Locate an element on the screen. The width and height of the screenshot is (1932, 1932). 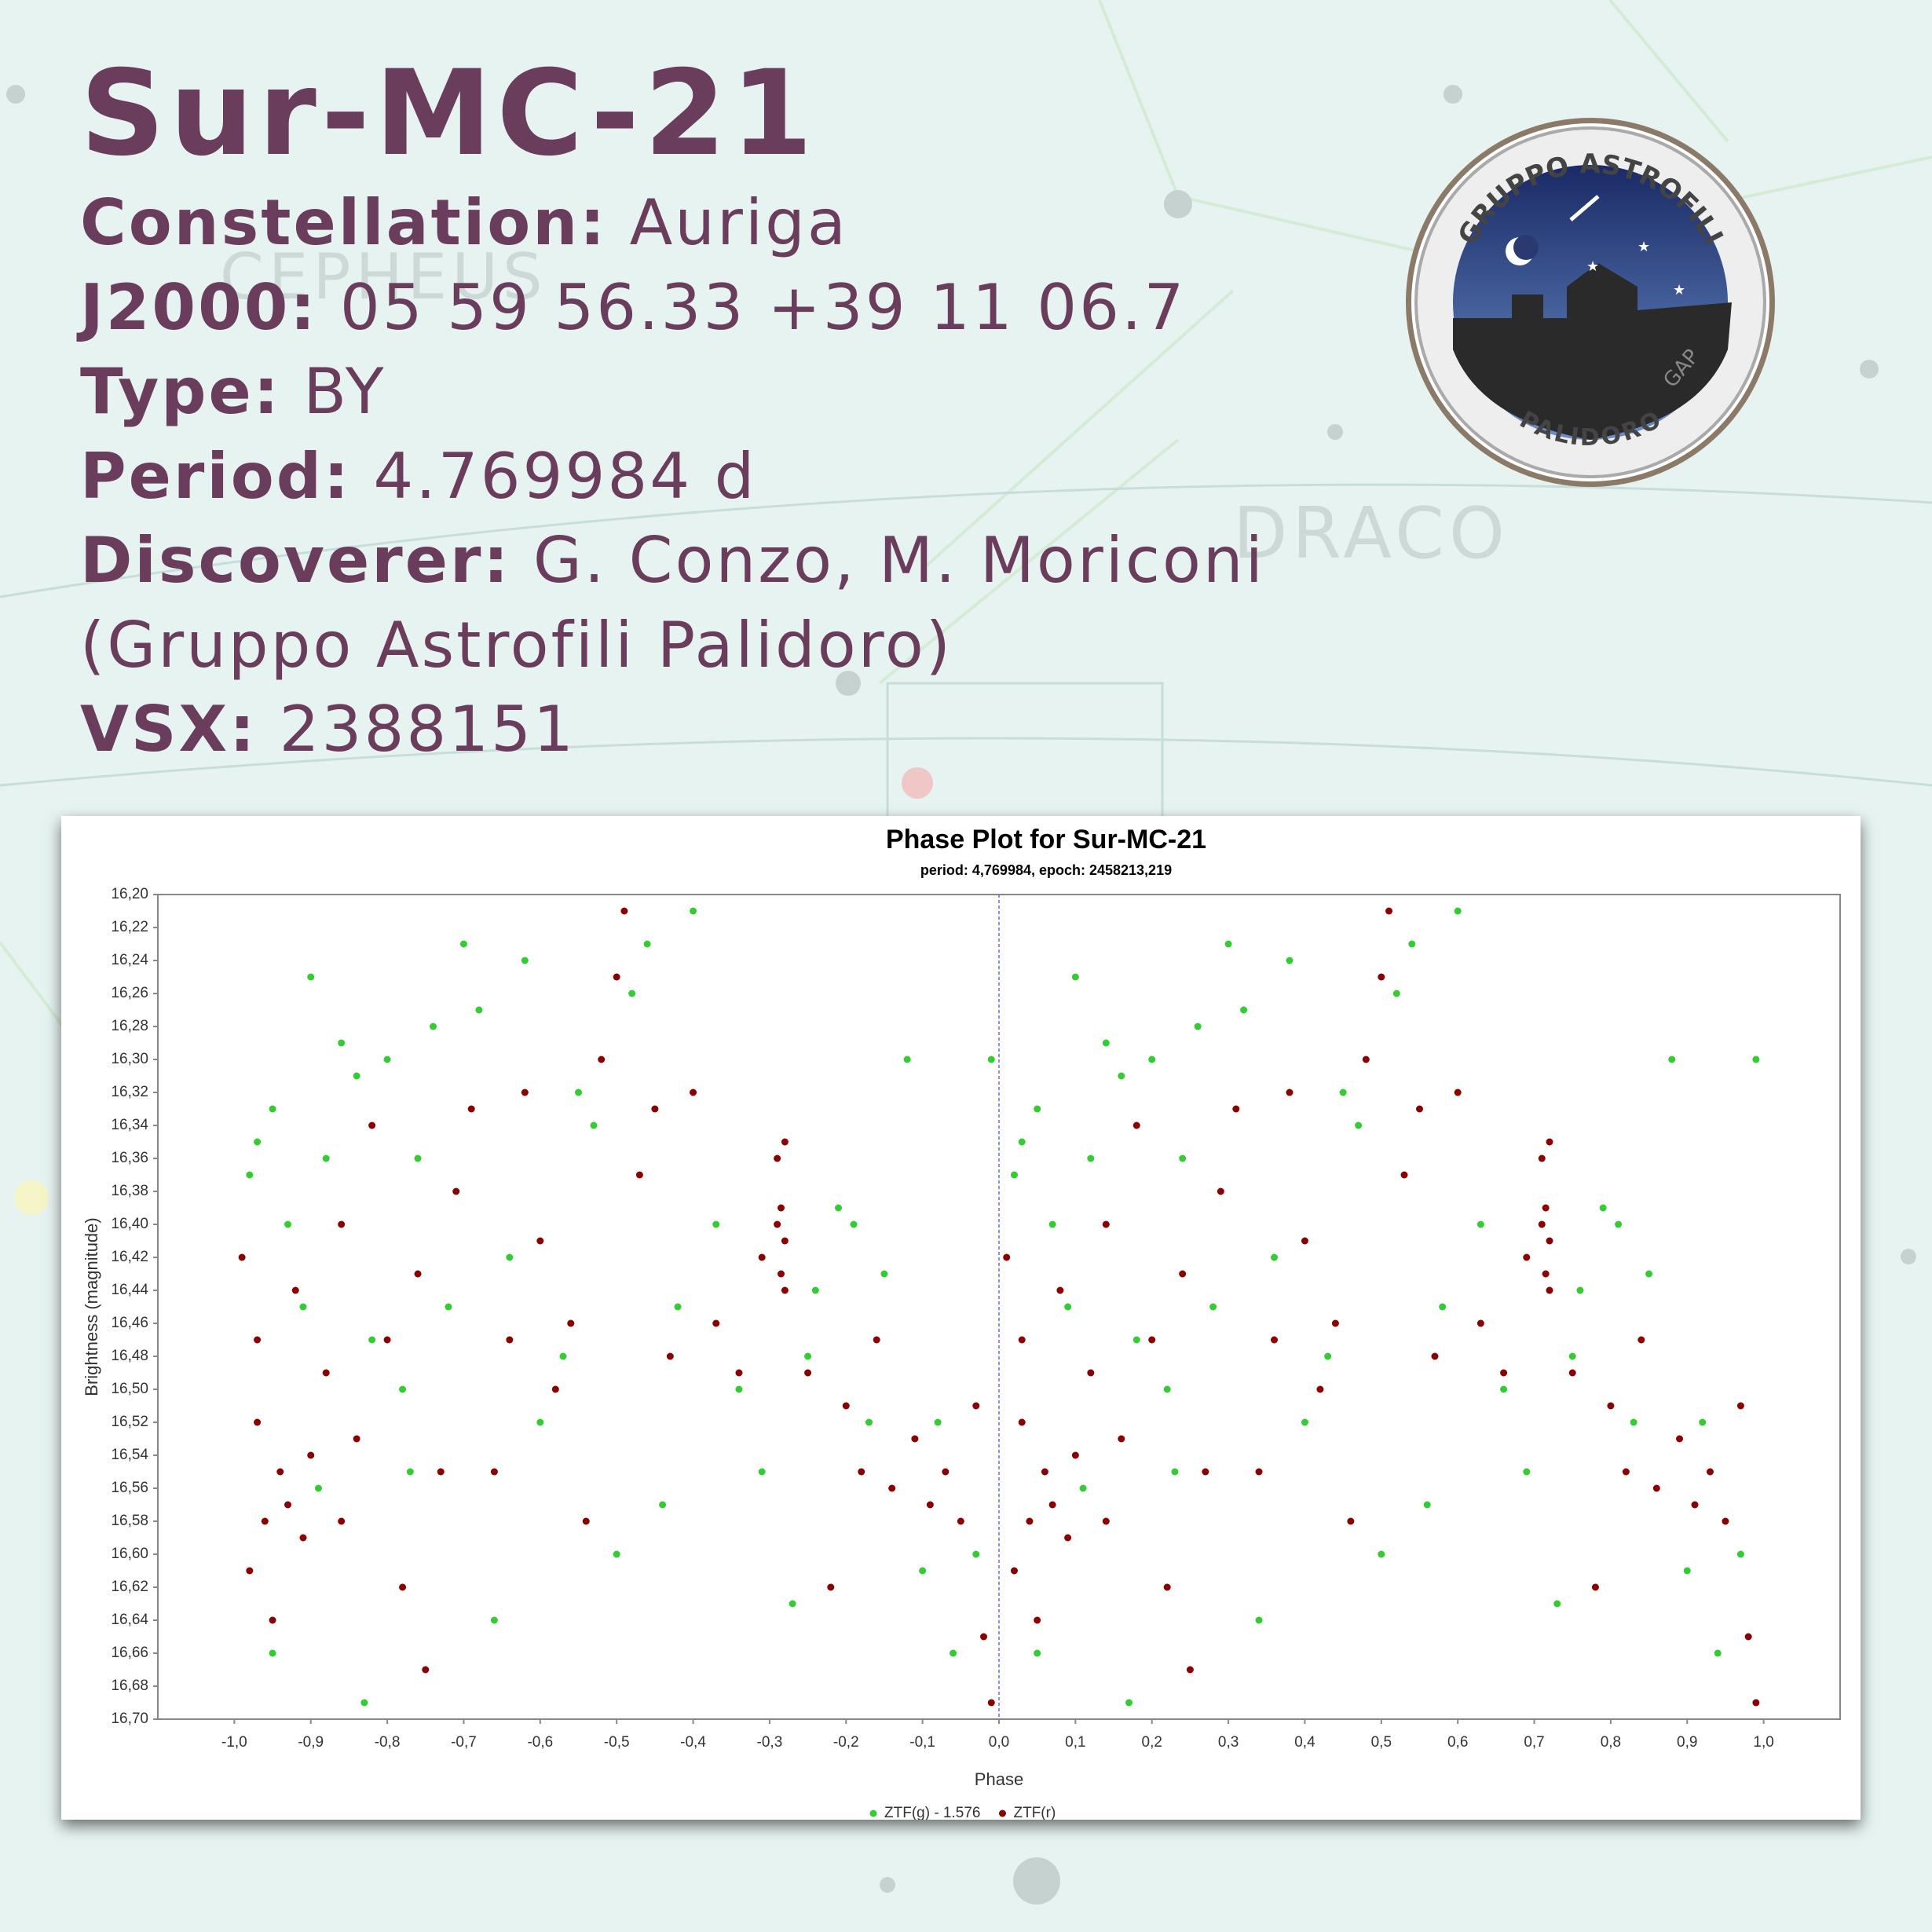
legend-marker is located at coordinates (1002, 1813).